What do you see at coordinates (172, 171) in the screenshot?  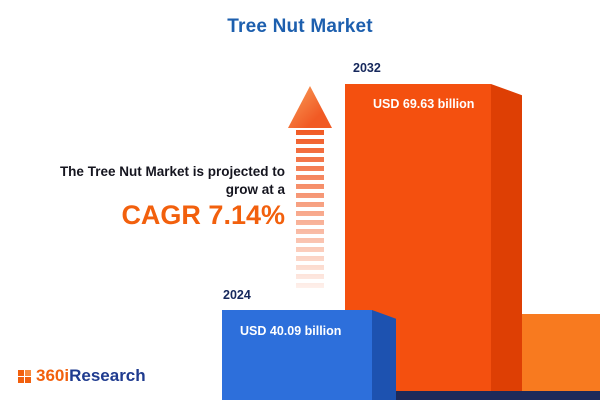 I see `description-line-1: The Tree Nut Market is projected to` at bounding box center [172, 171].